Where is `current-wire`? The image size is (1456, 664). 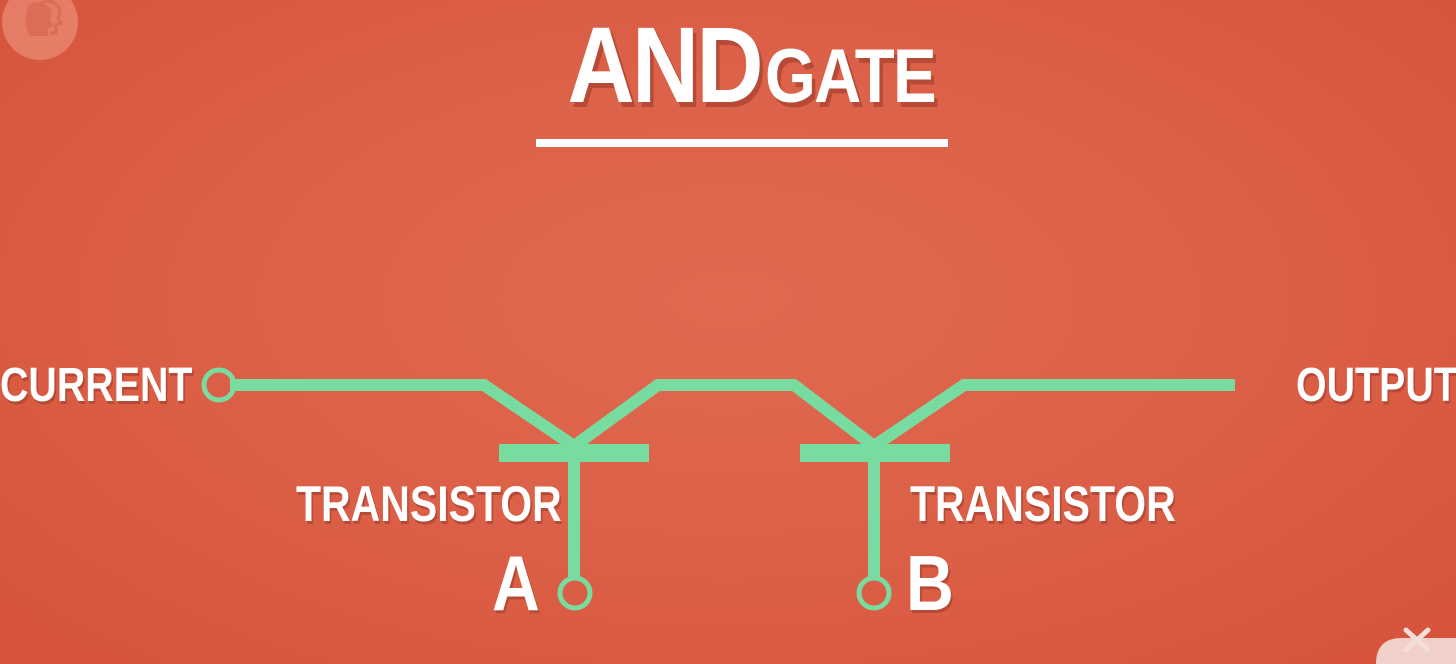 current-wire is located at coordinates (732, 416).